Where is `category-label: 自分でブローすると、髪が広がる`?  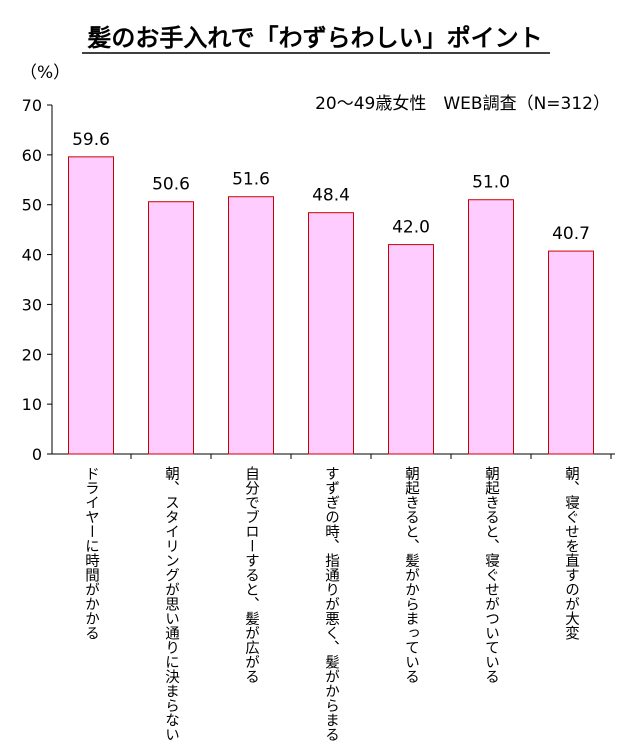 category-label: 自分でブローすると、髪が広がる is located at coordinates (251, 575).